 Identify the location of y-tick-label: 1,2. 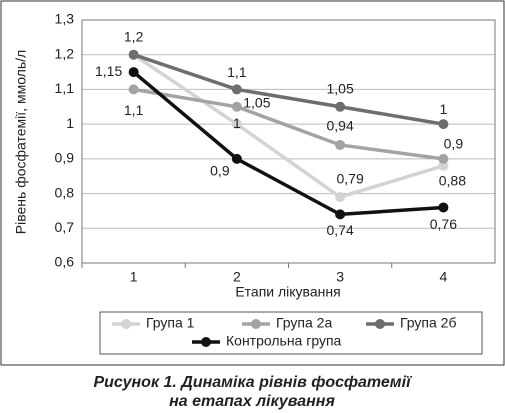
(65, 53).